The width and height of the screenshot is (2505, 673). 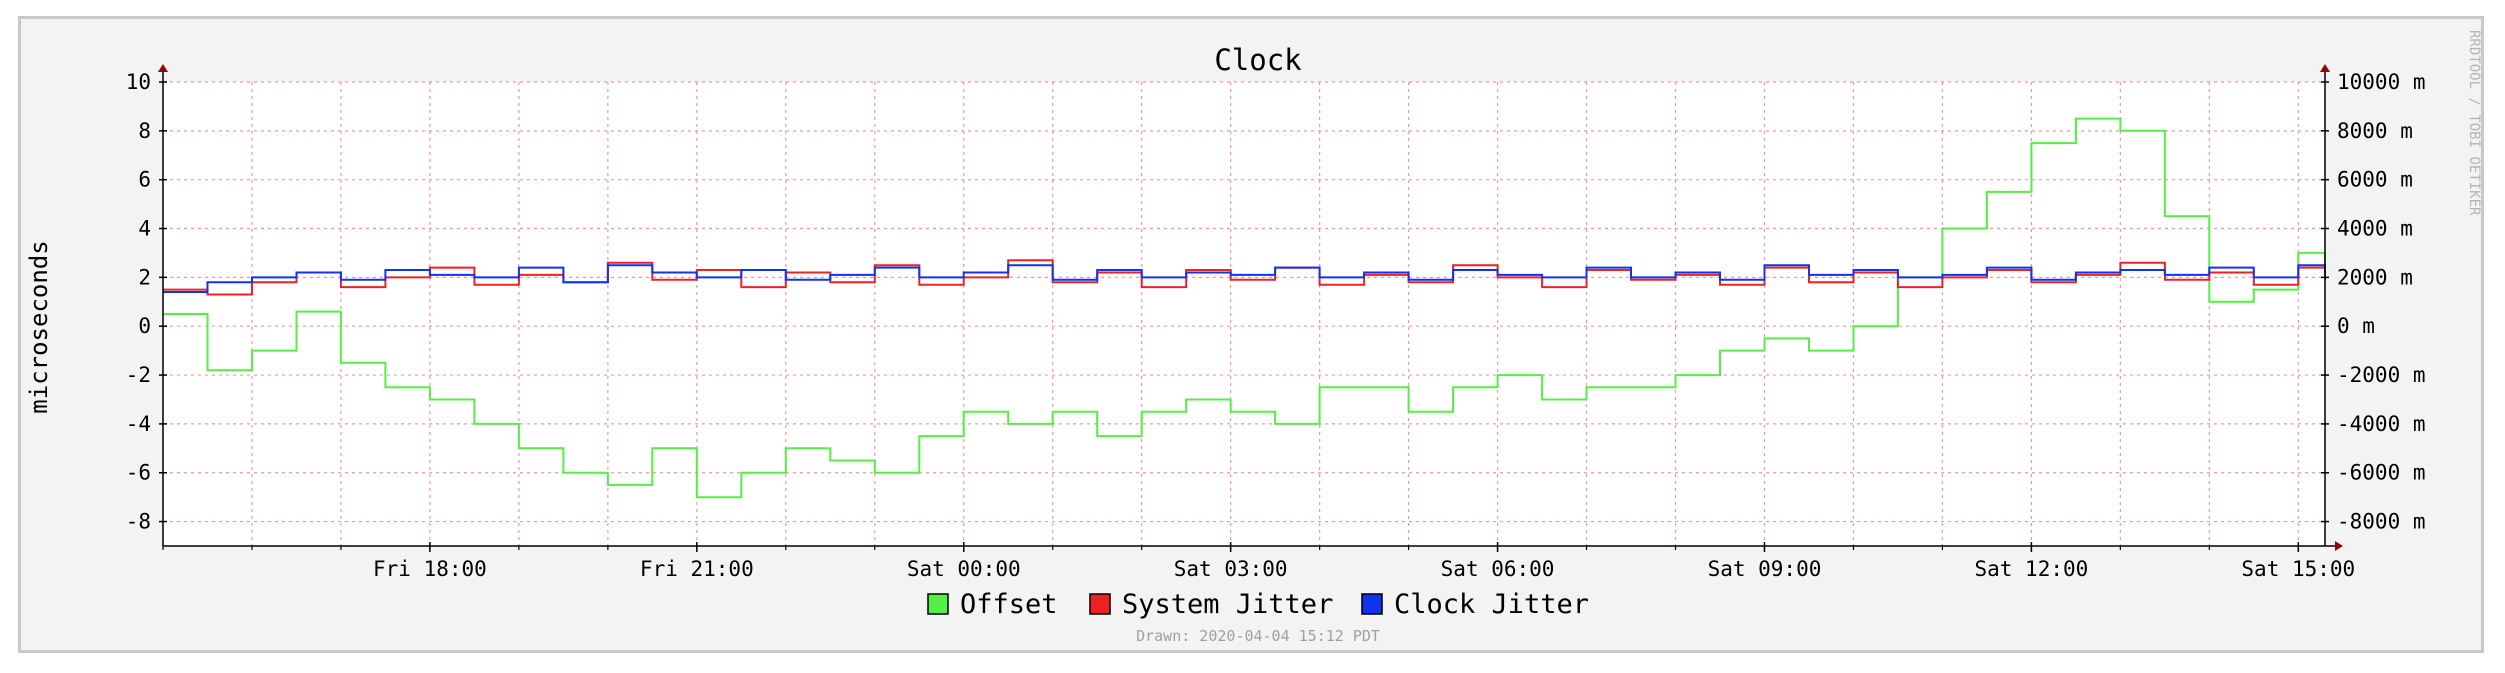 What do you see at coordinates (2375, 229) in the screenshot?
I see `y2-tick-label: 4000 m` at bounding box center [2375, 229].